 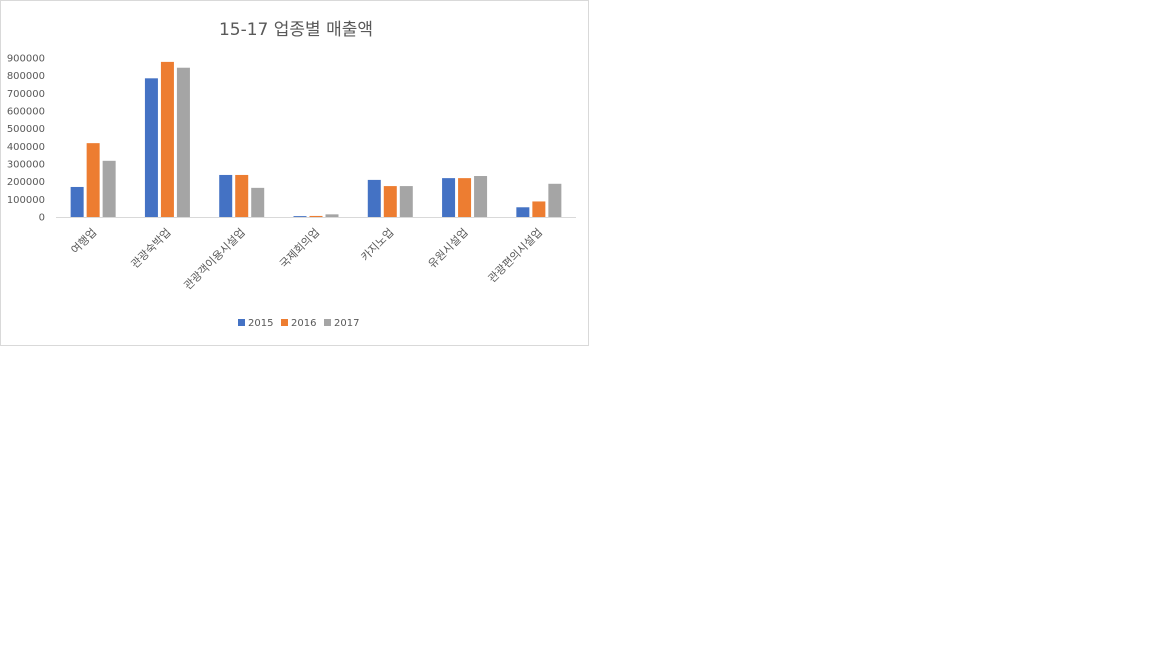 I want to click on x-tick-label: 카지노업, so click(x=378, y=245).